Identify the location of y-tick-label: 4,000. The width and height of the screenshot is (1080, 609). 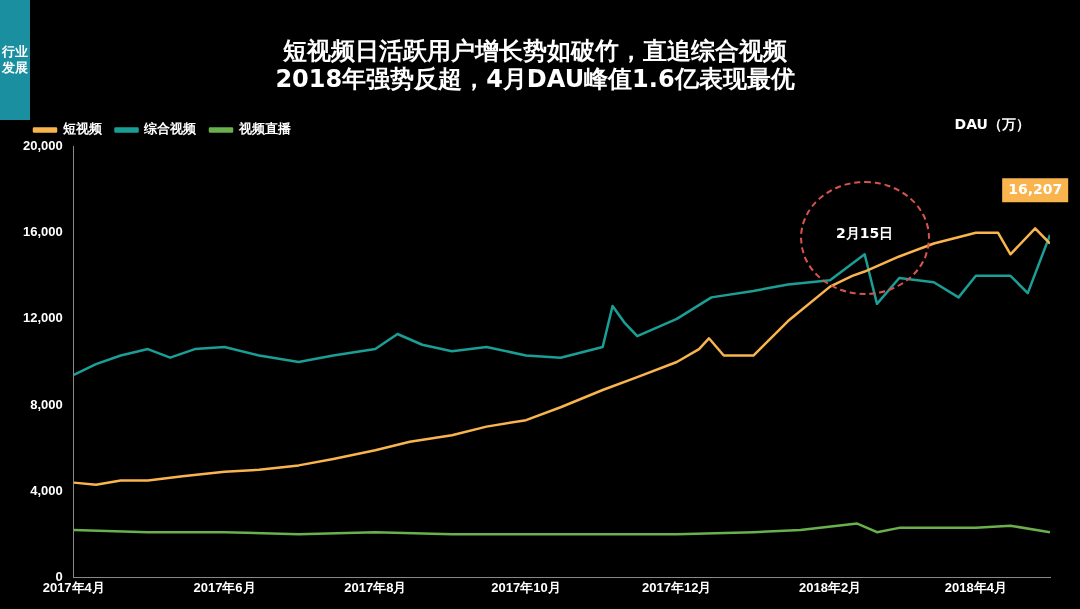
(46, 490).